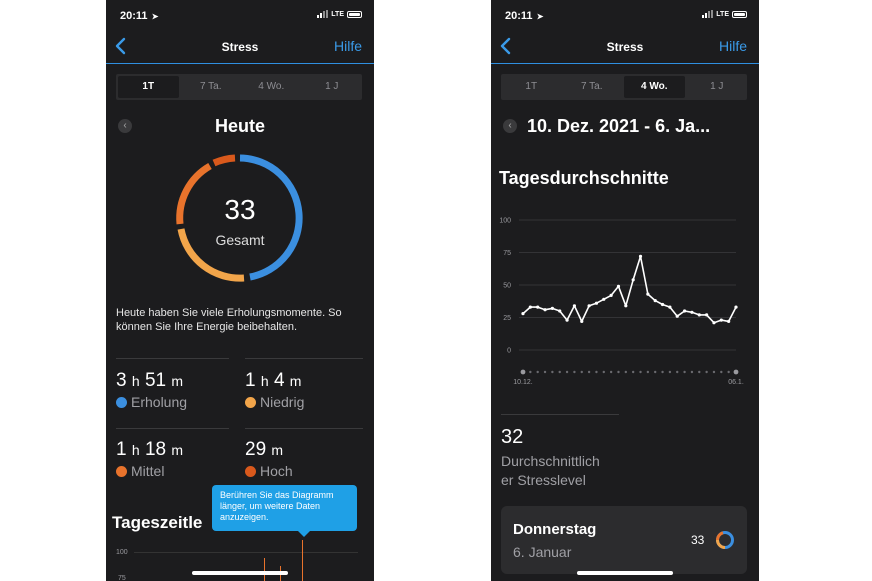  What do you see at coordinates (505, 221) in the screenshot?
I see `y-tick-label: 100` at bounding box center [505, 221].